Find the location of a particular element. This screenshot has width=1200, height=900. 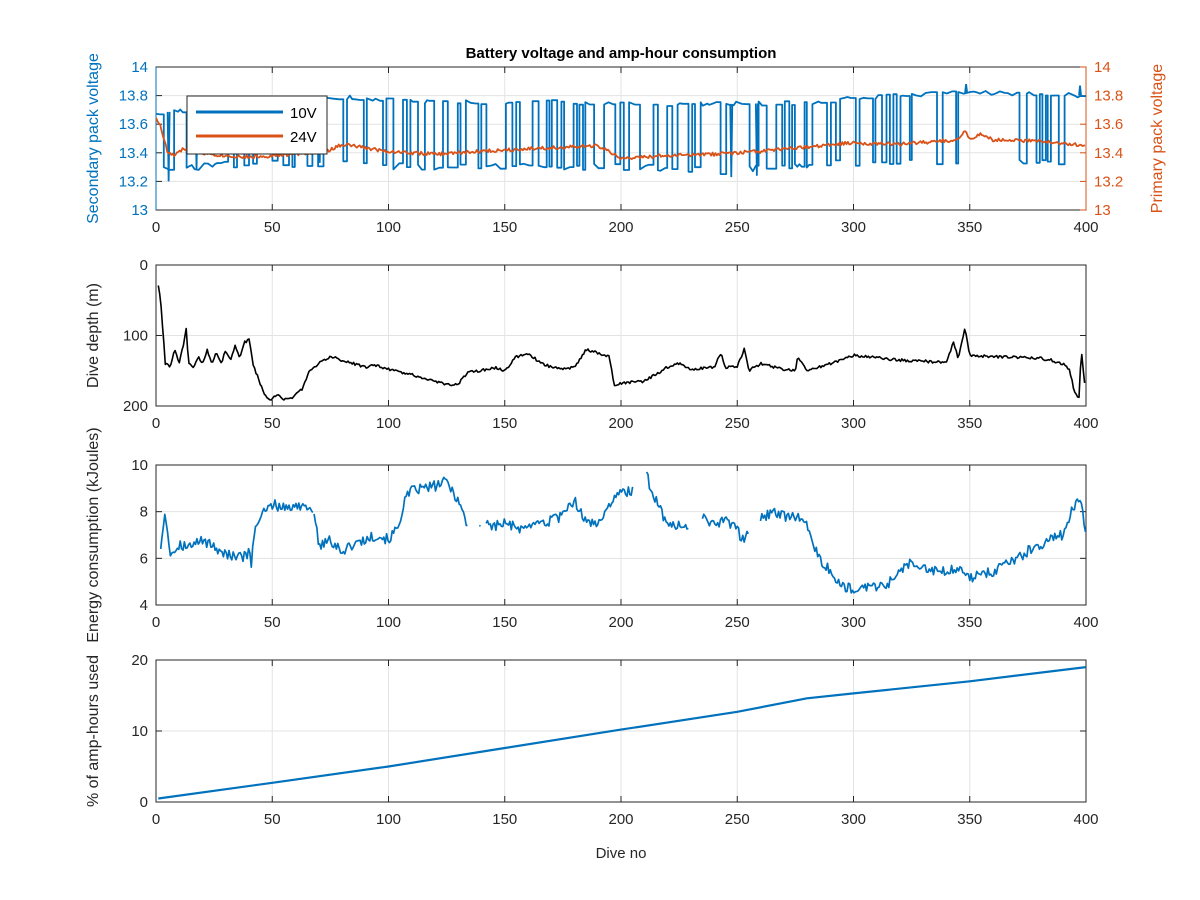

series-line-depth is located at coordinates (621, 343).